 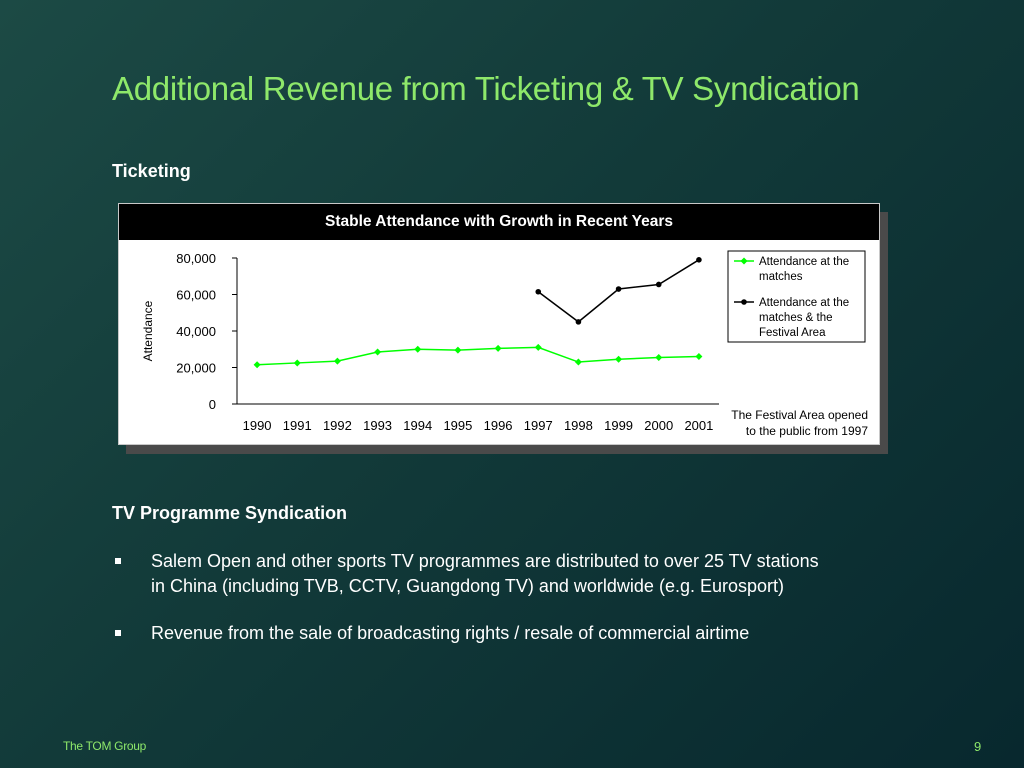 I want to click on chart-axes: Attendance, so click(x=430, y=331).